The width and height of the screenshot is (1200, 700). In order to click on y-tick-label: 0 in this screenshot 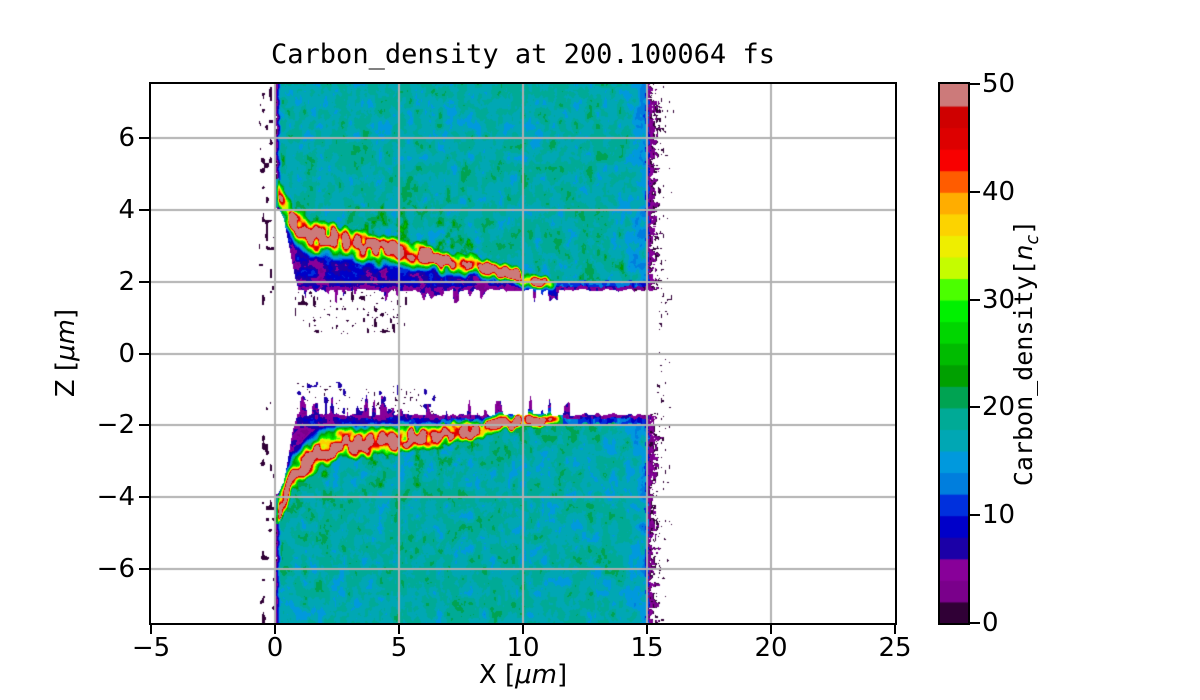, I will do `click(126, 353)`.